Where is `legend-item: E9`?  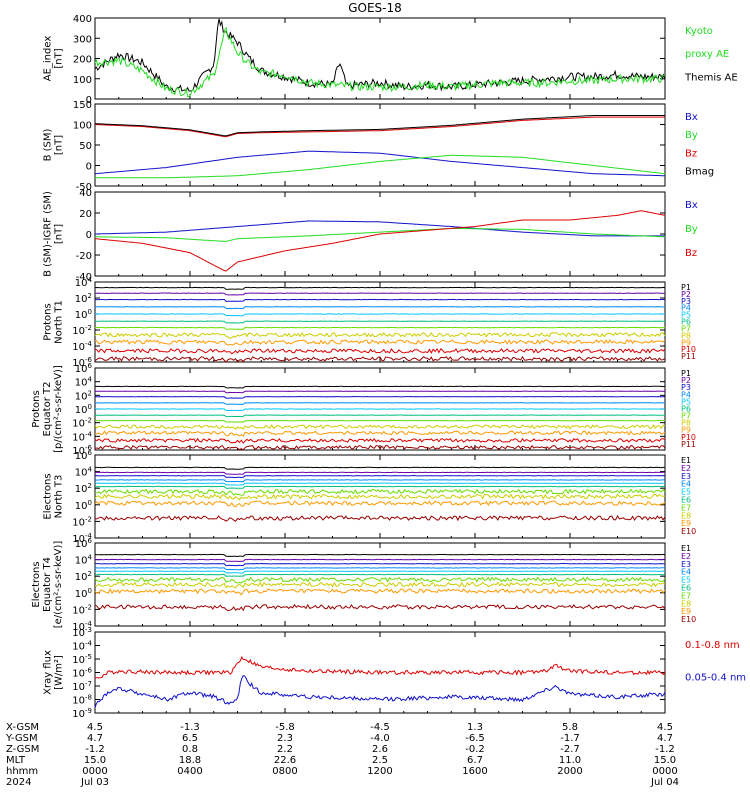
legend-item: E9 is located at coordinates (686, 523).